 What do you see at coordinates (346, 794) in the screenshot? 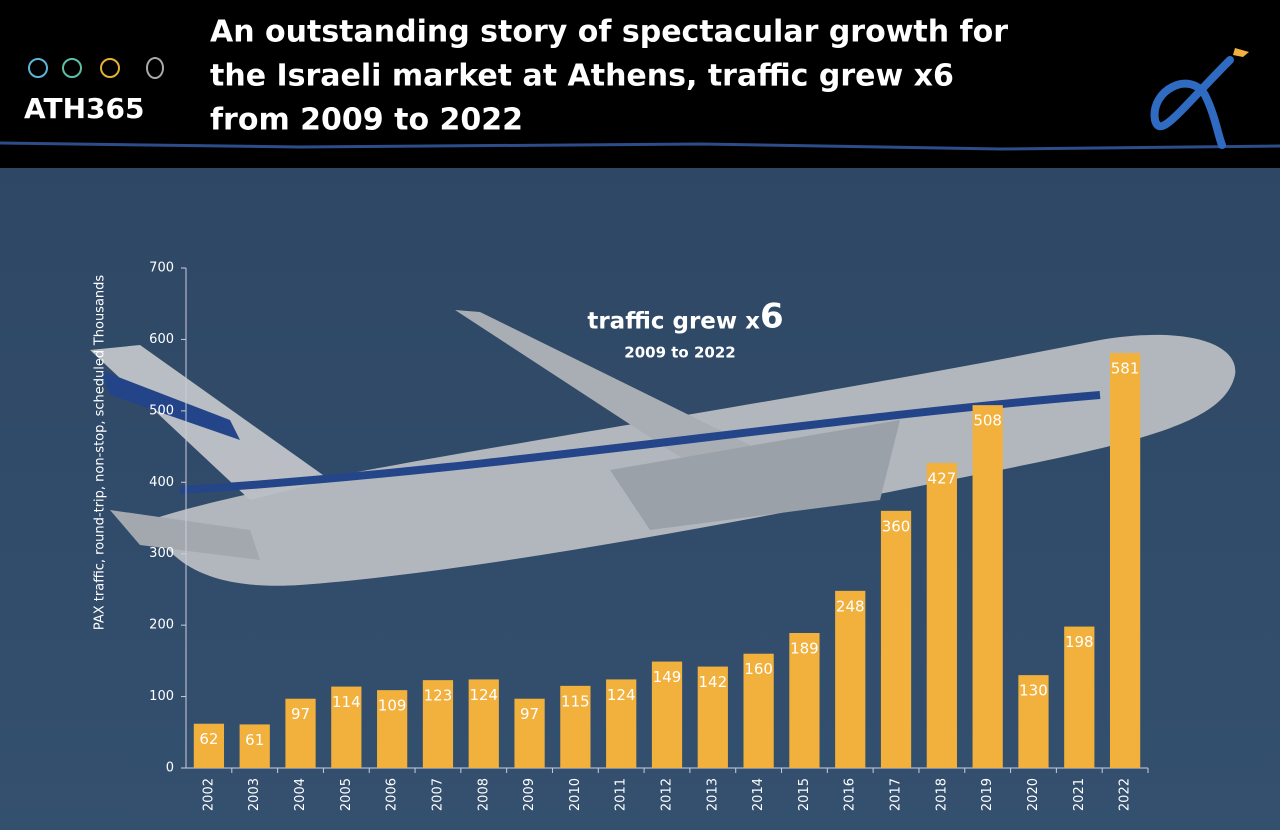
I see `x-tick-label: 2005` at bounding box center [346, 794].